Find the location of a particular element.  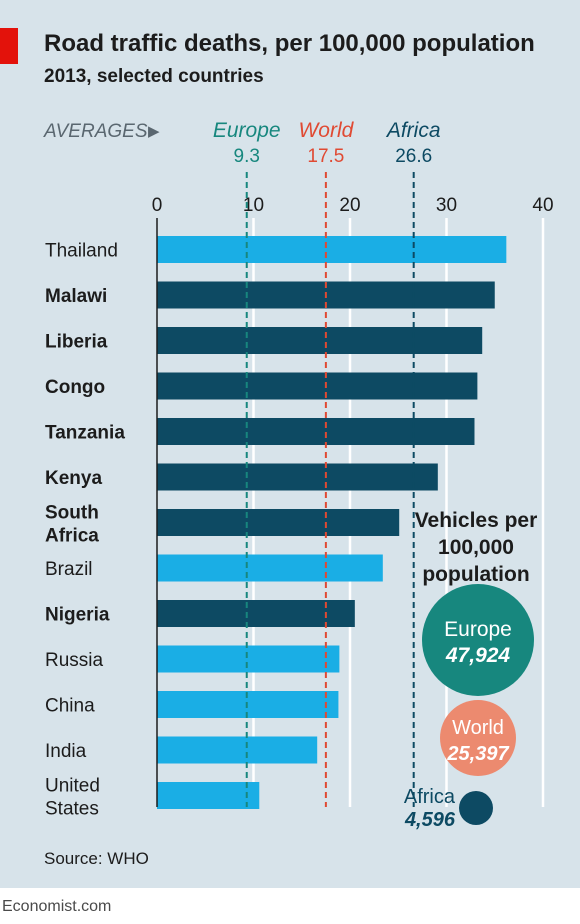

vehicles-bubble-value: 47,924 is located at coordinates (478, 655).